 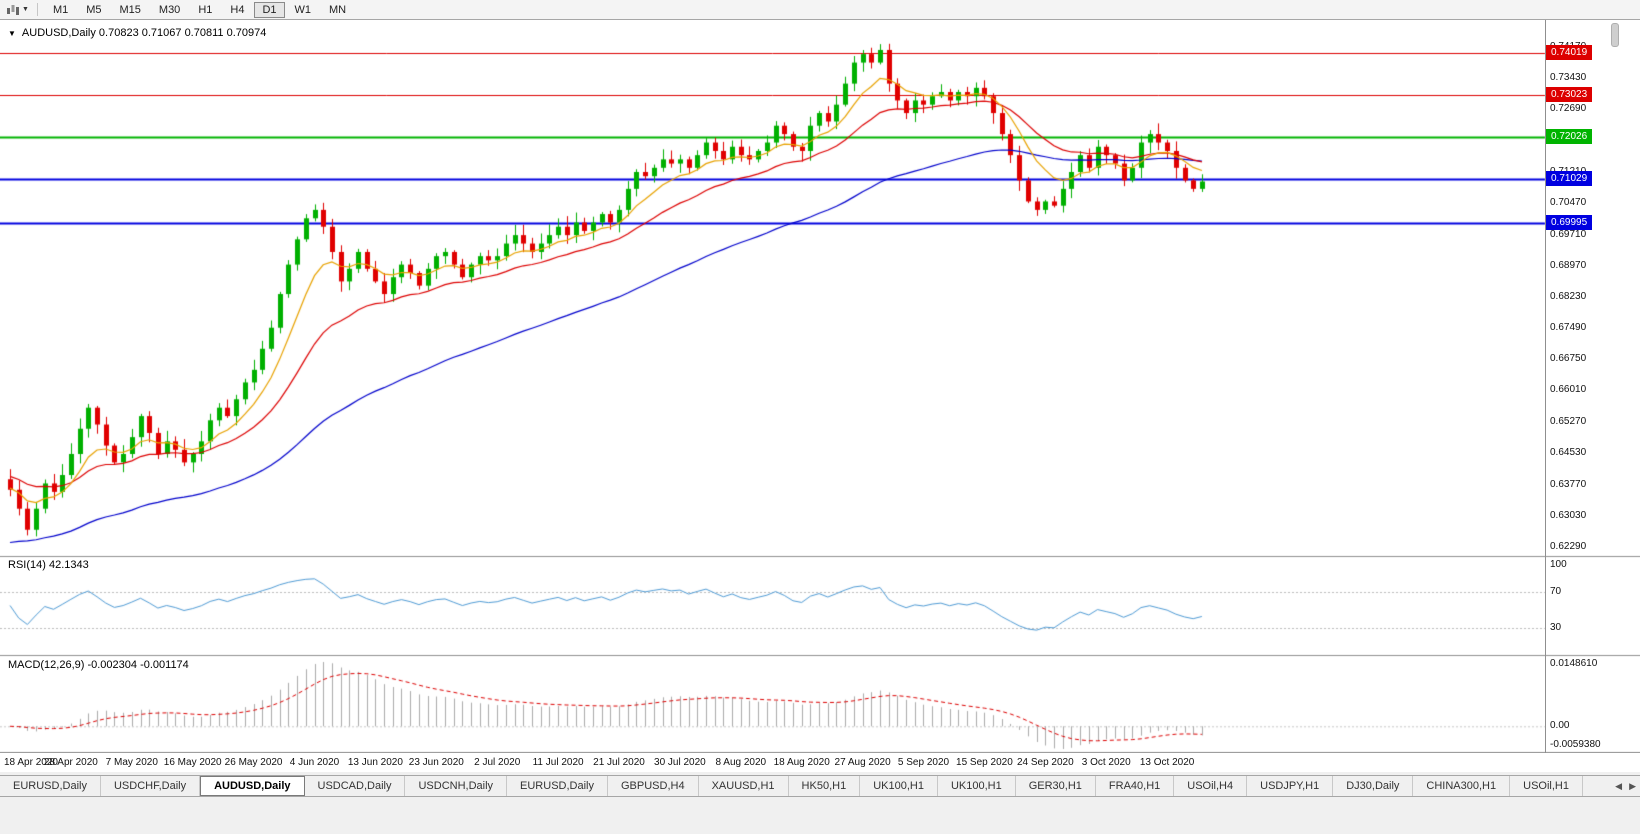 What do you see at coordinates (497, 762) in the screenshot?
I see `date-label: 2 Jul 2020` at bounding box center [497, 762].